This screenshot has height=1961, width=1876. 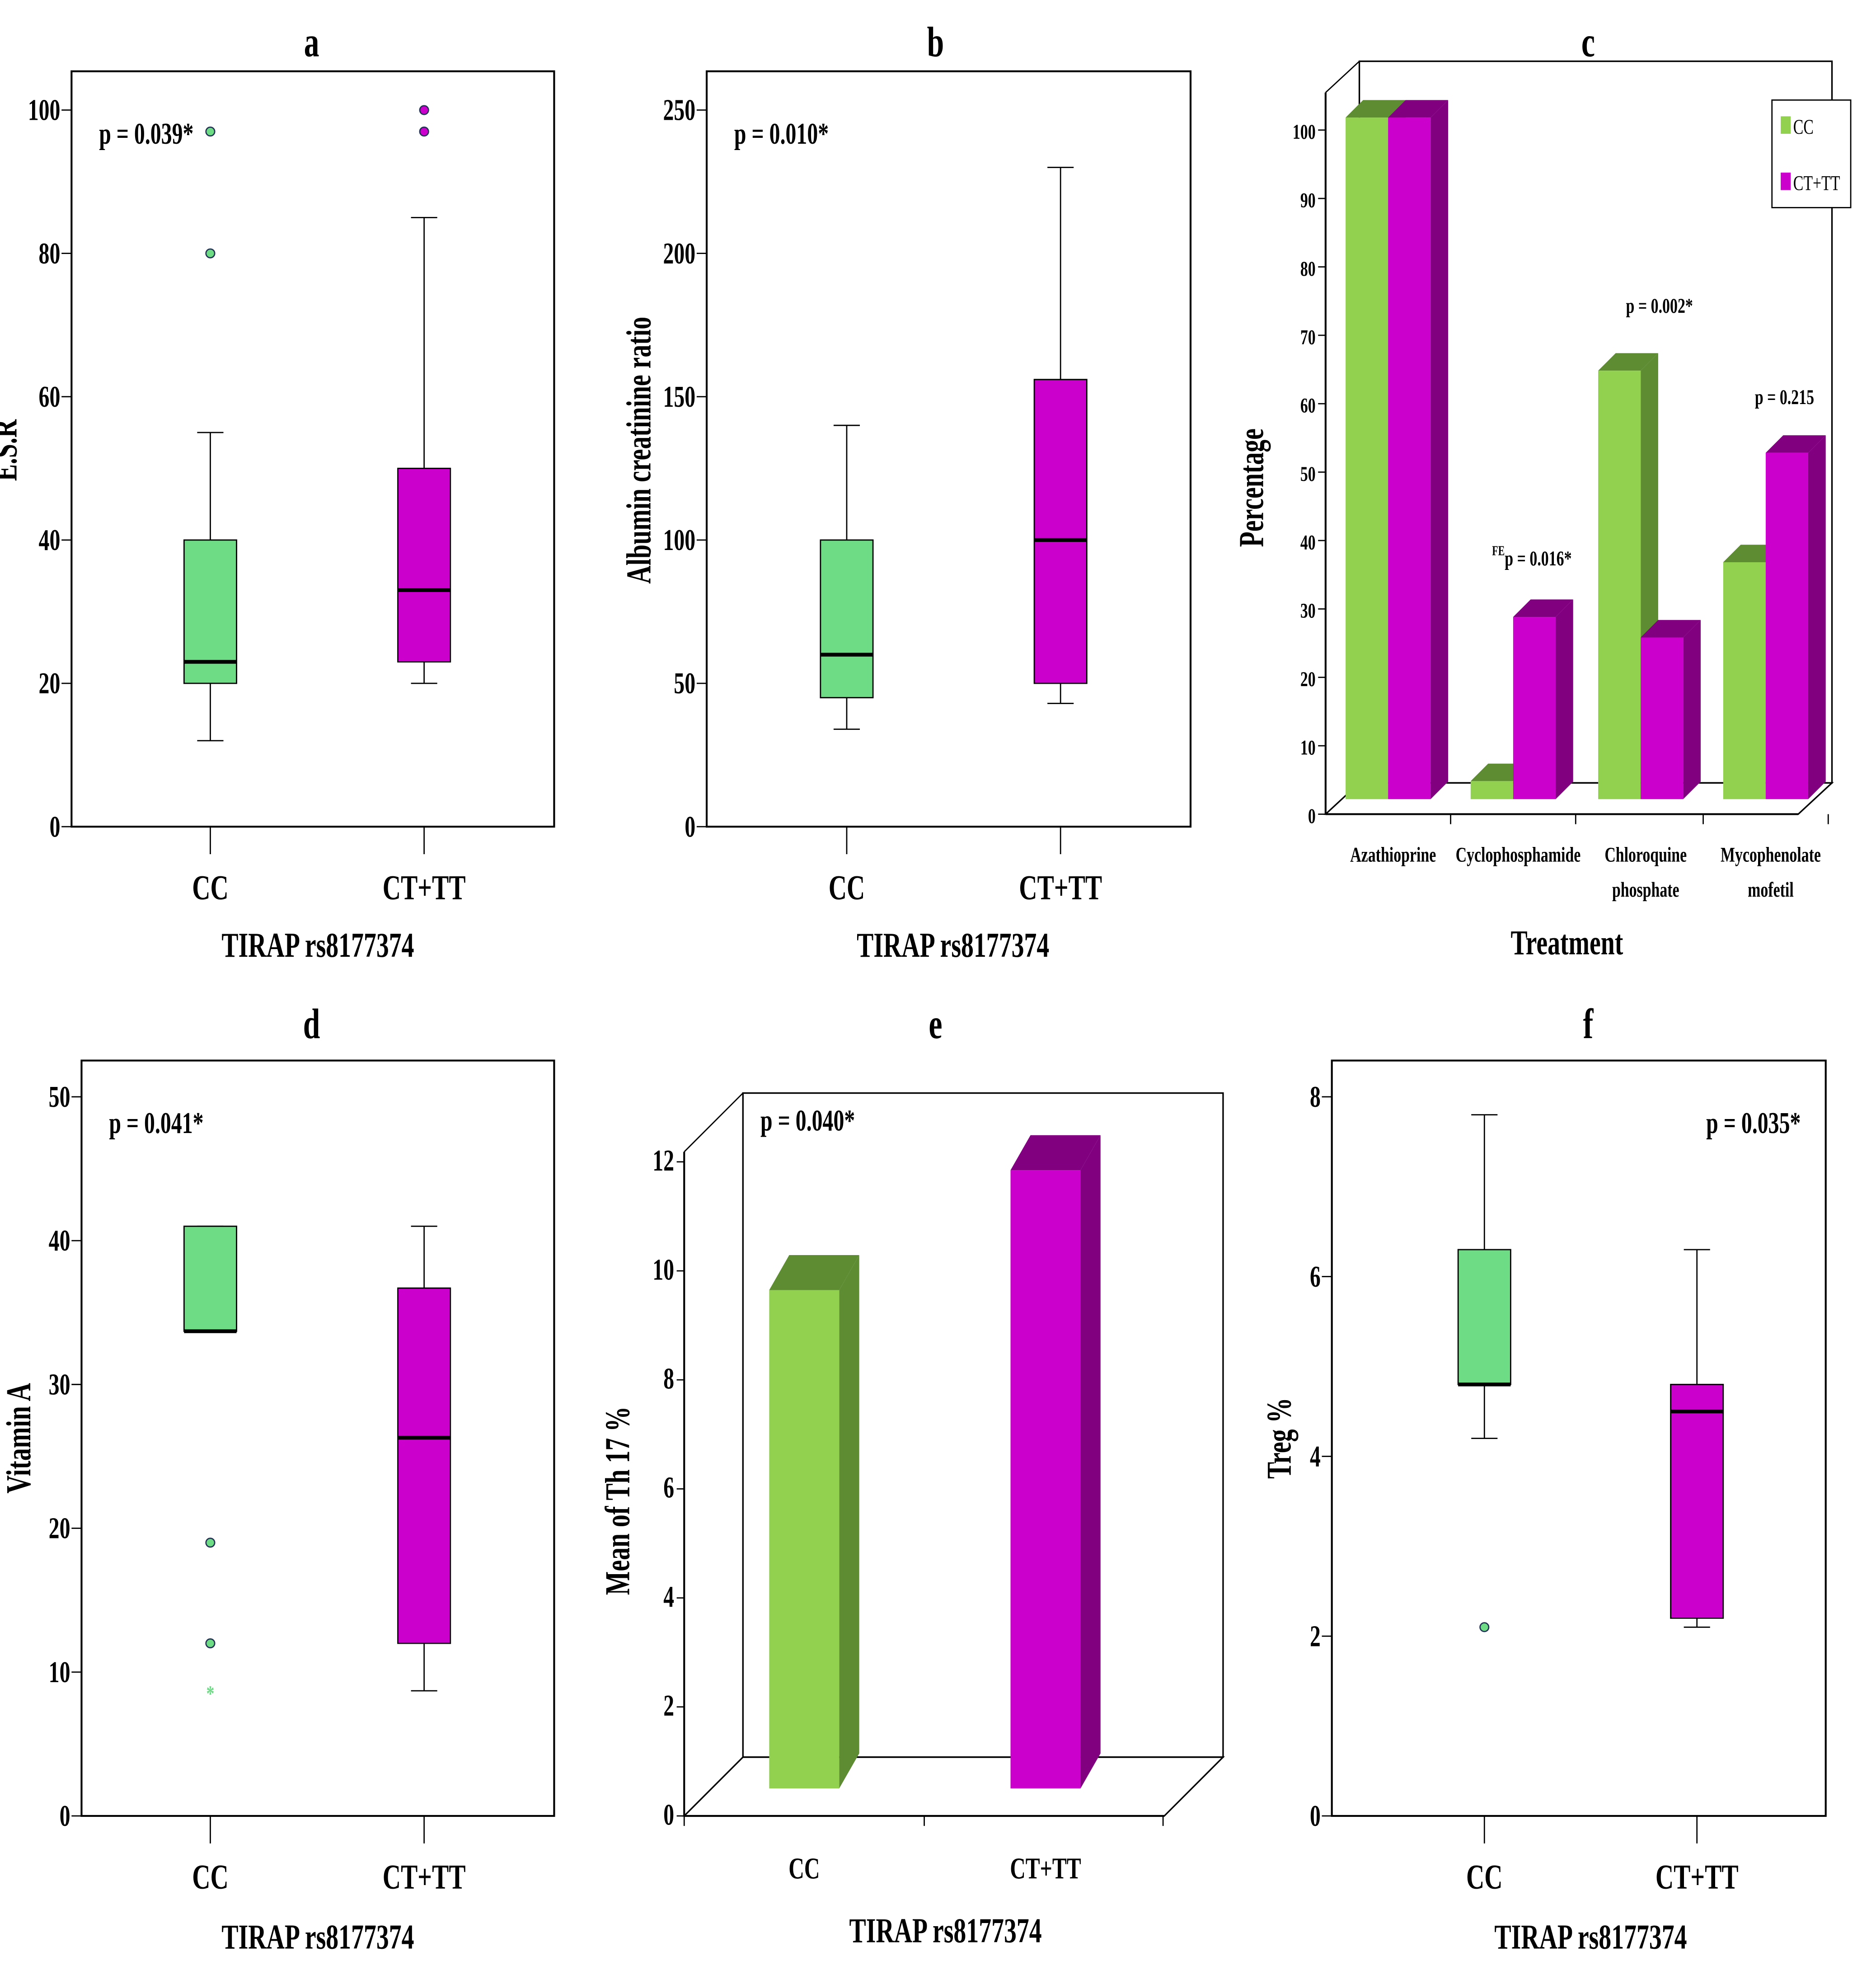 What do you see at coordinates (1393, 855) in the screenshot?
I see `x-tick-label: Azathioprine` at bounding box center [1393, 855].